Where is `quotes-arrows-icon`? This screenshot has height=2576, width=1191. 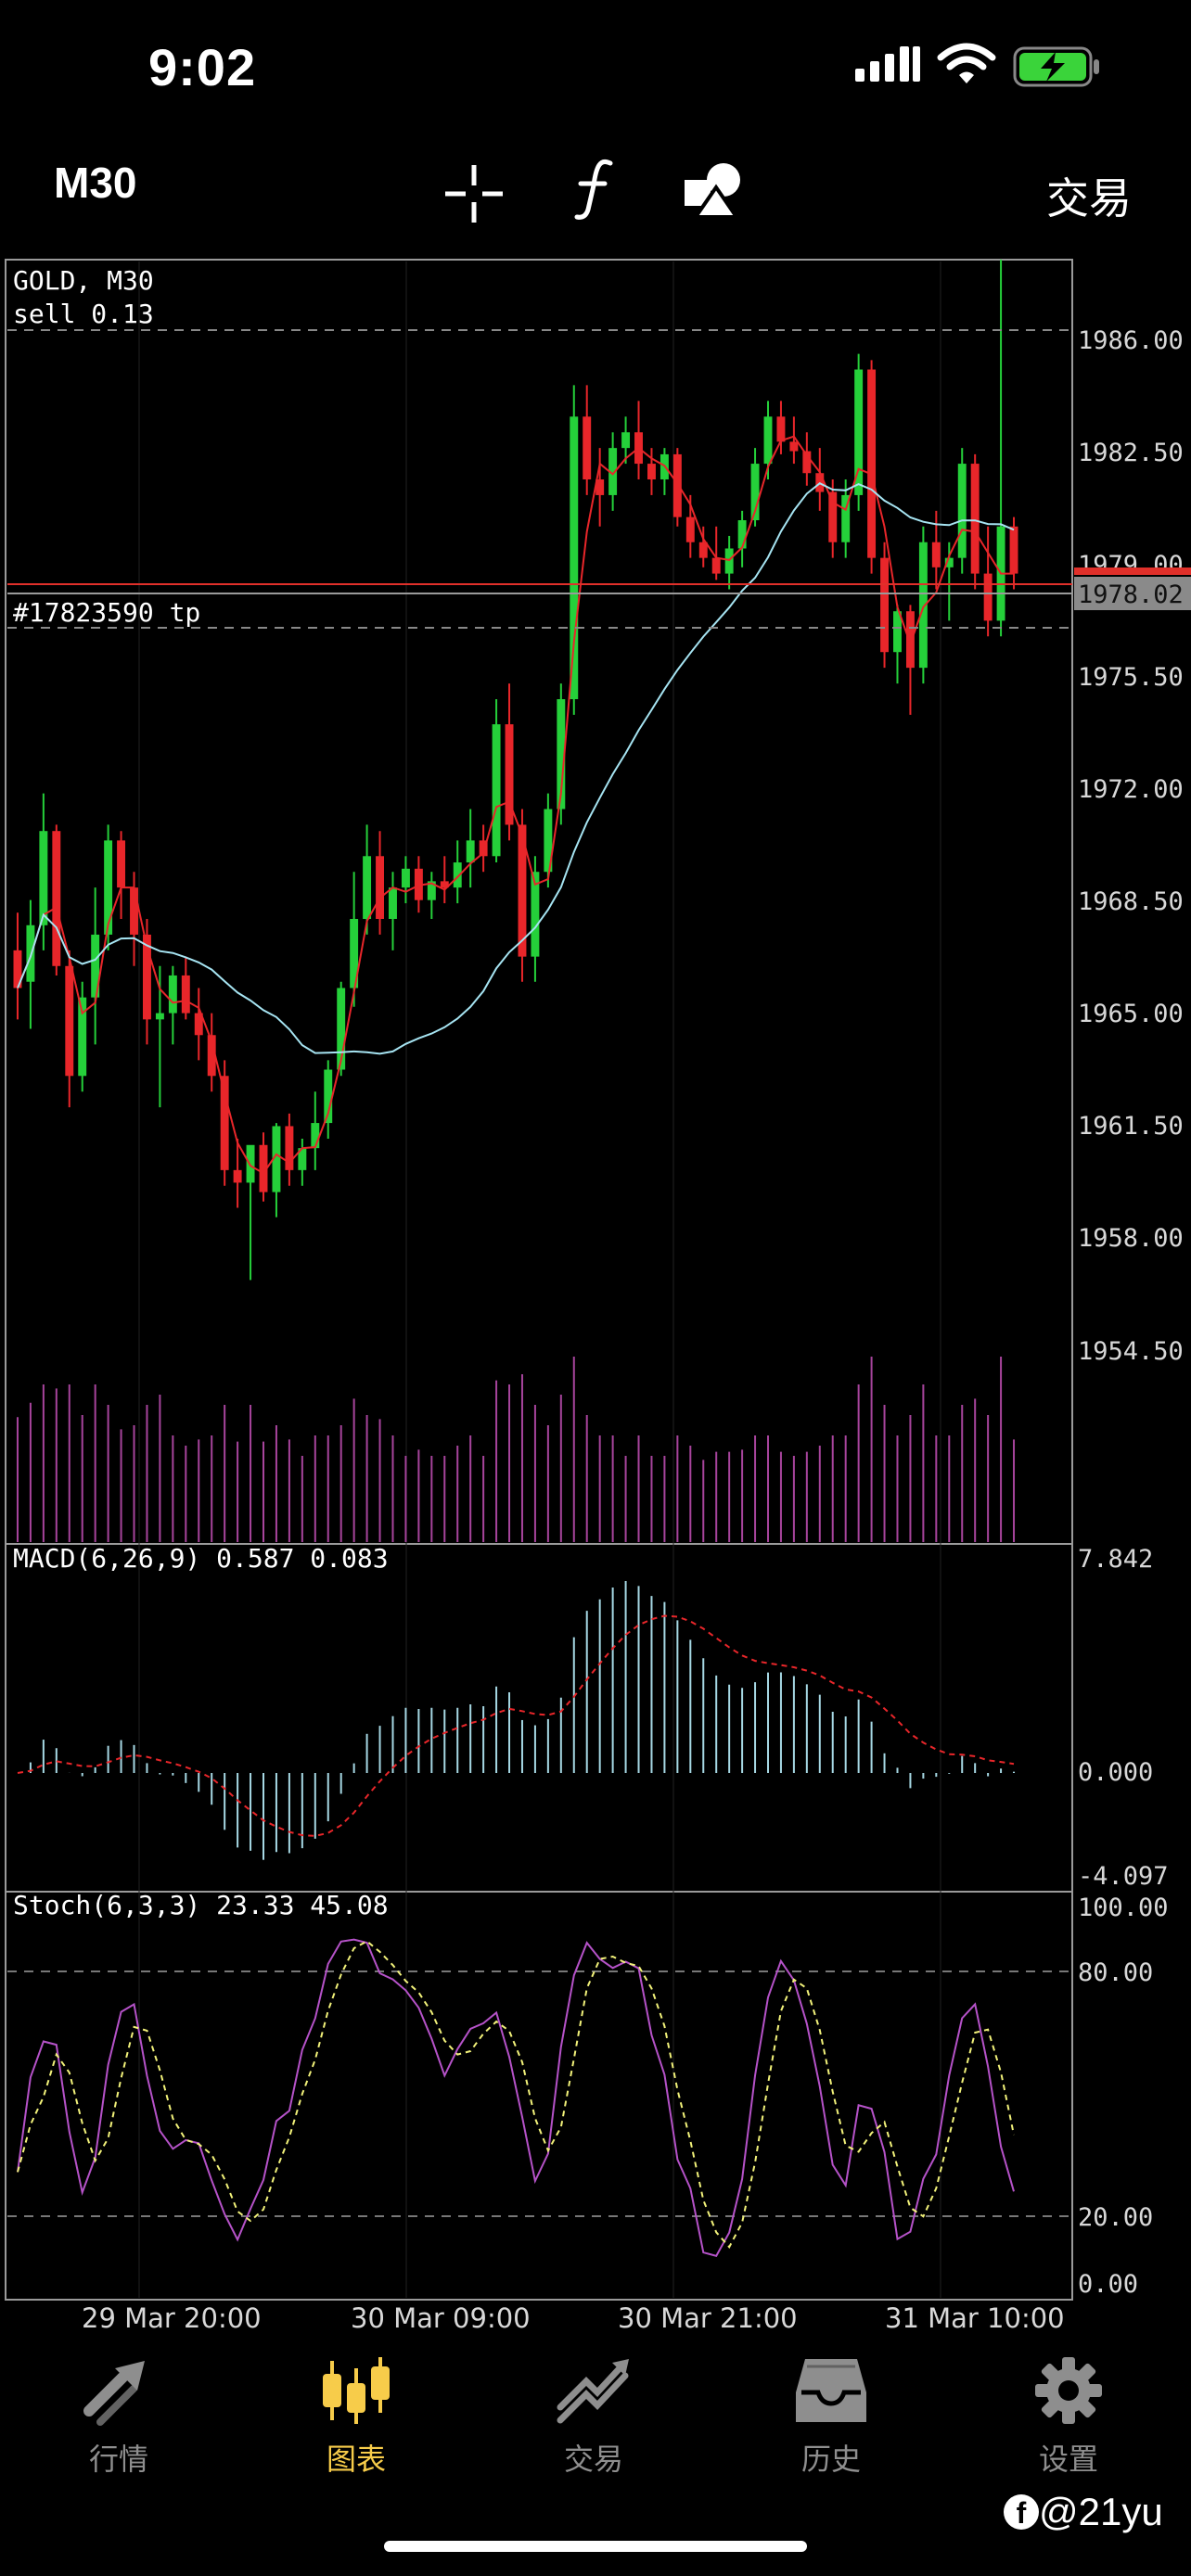 quotes-arrows-icon is located at coordinates (114, 2393).